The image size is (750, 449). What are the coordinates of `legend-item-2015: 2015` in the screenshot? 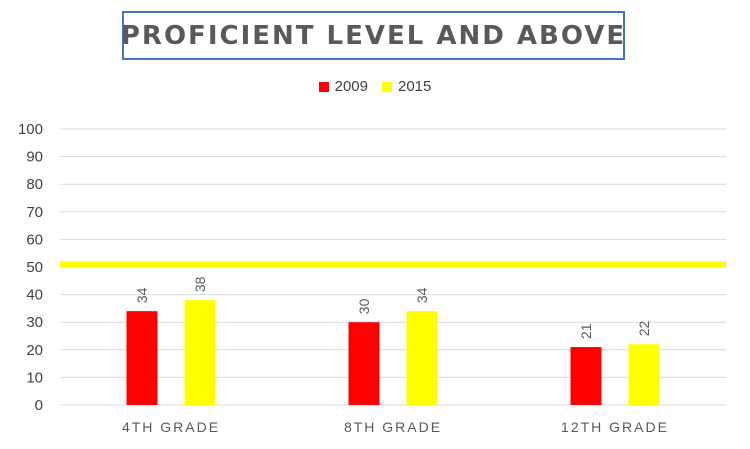 It's located at (406, 86).